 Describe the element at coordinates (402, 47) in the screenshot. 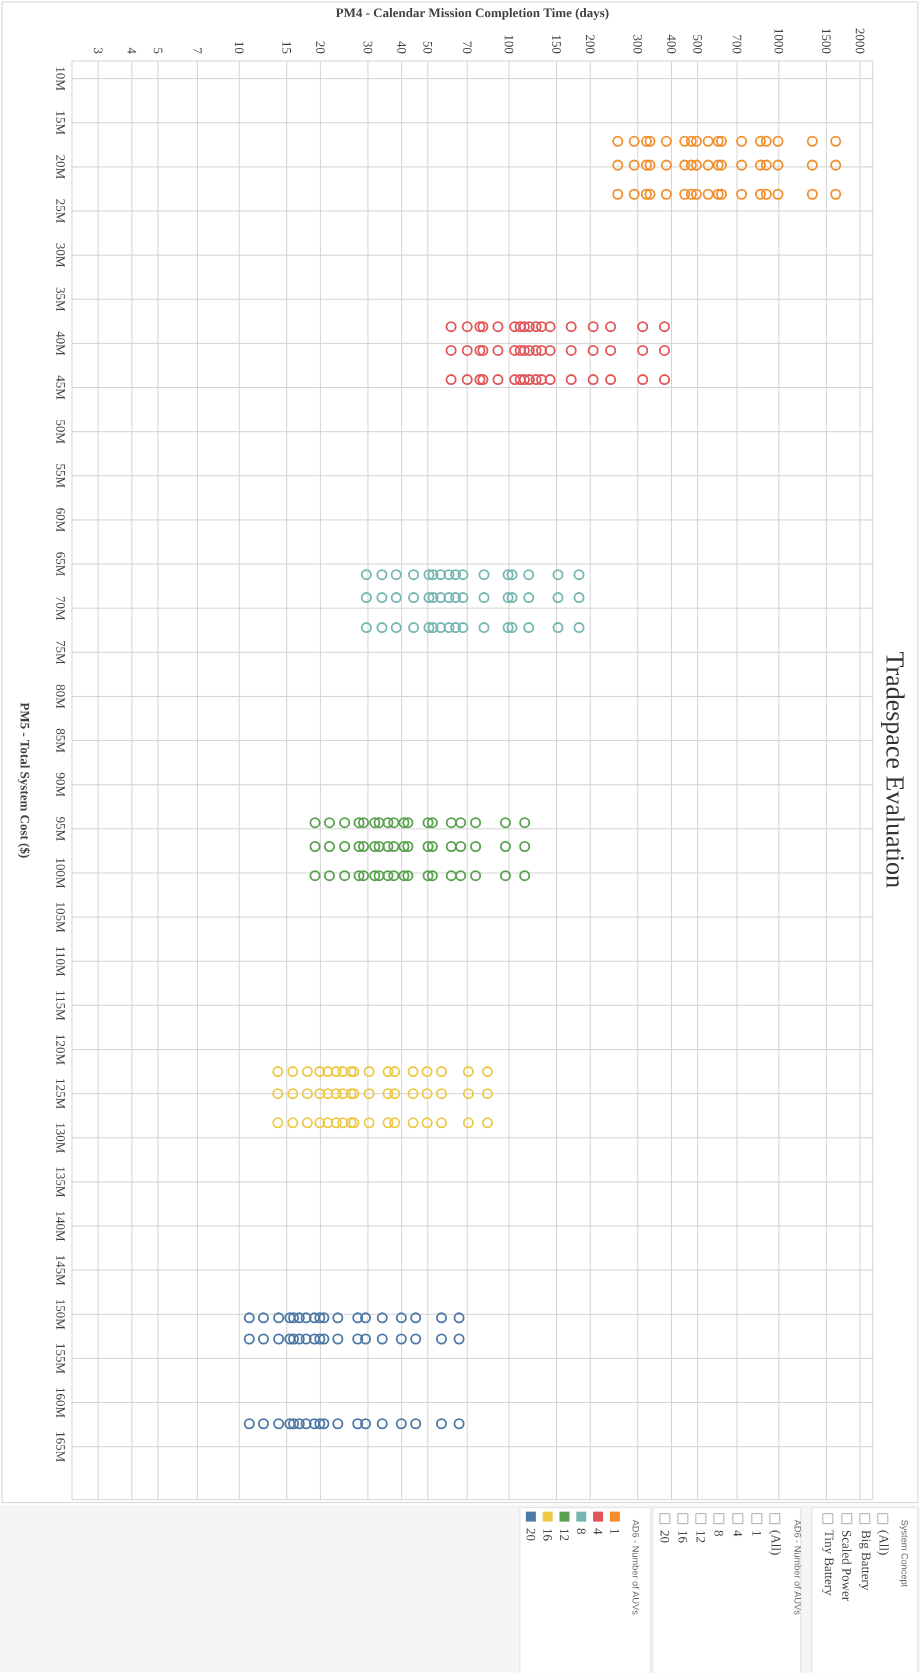

I see `x-tick-label: 40` at that location.